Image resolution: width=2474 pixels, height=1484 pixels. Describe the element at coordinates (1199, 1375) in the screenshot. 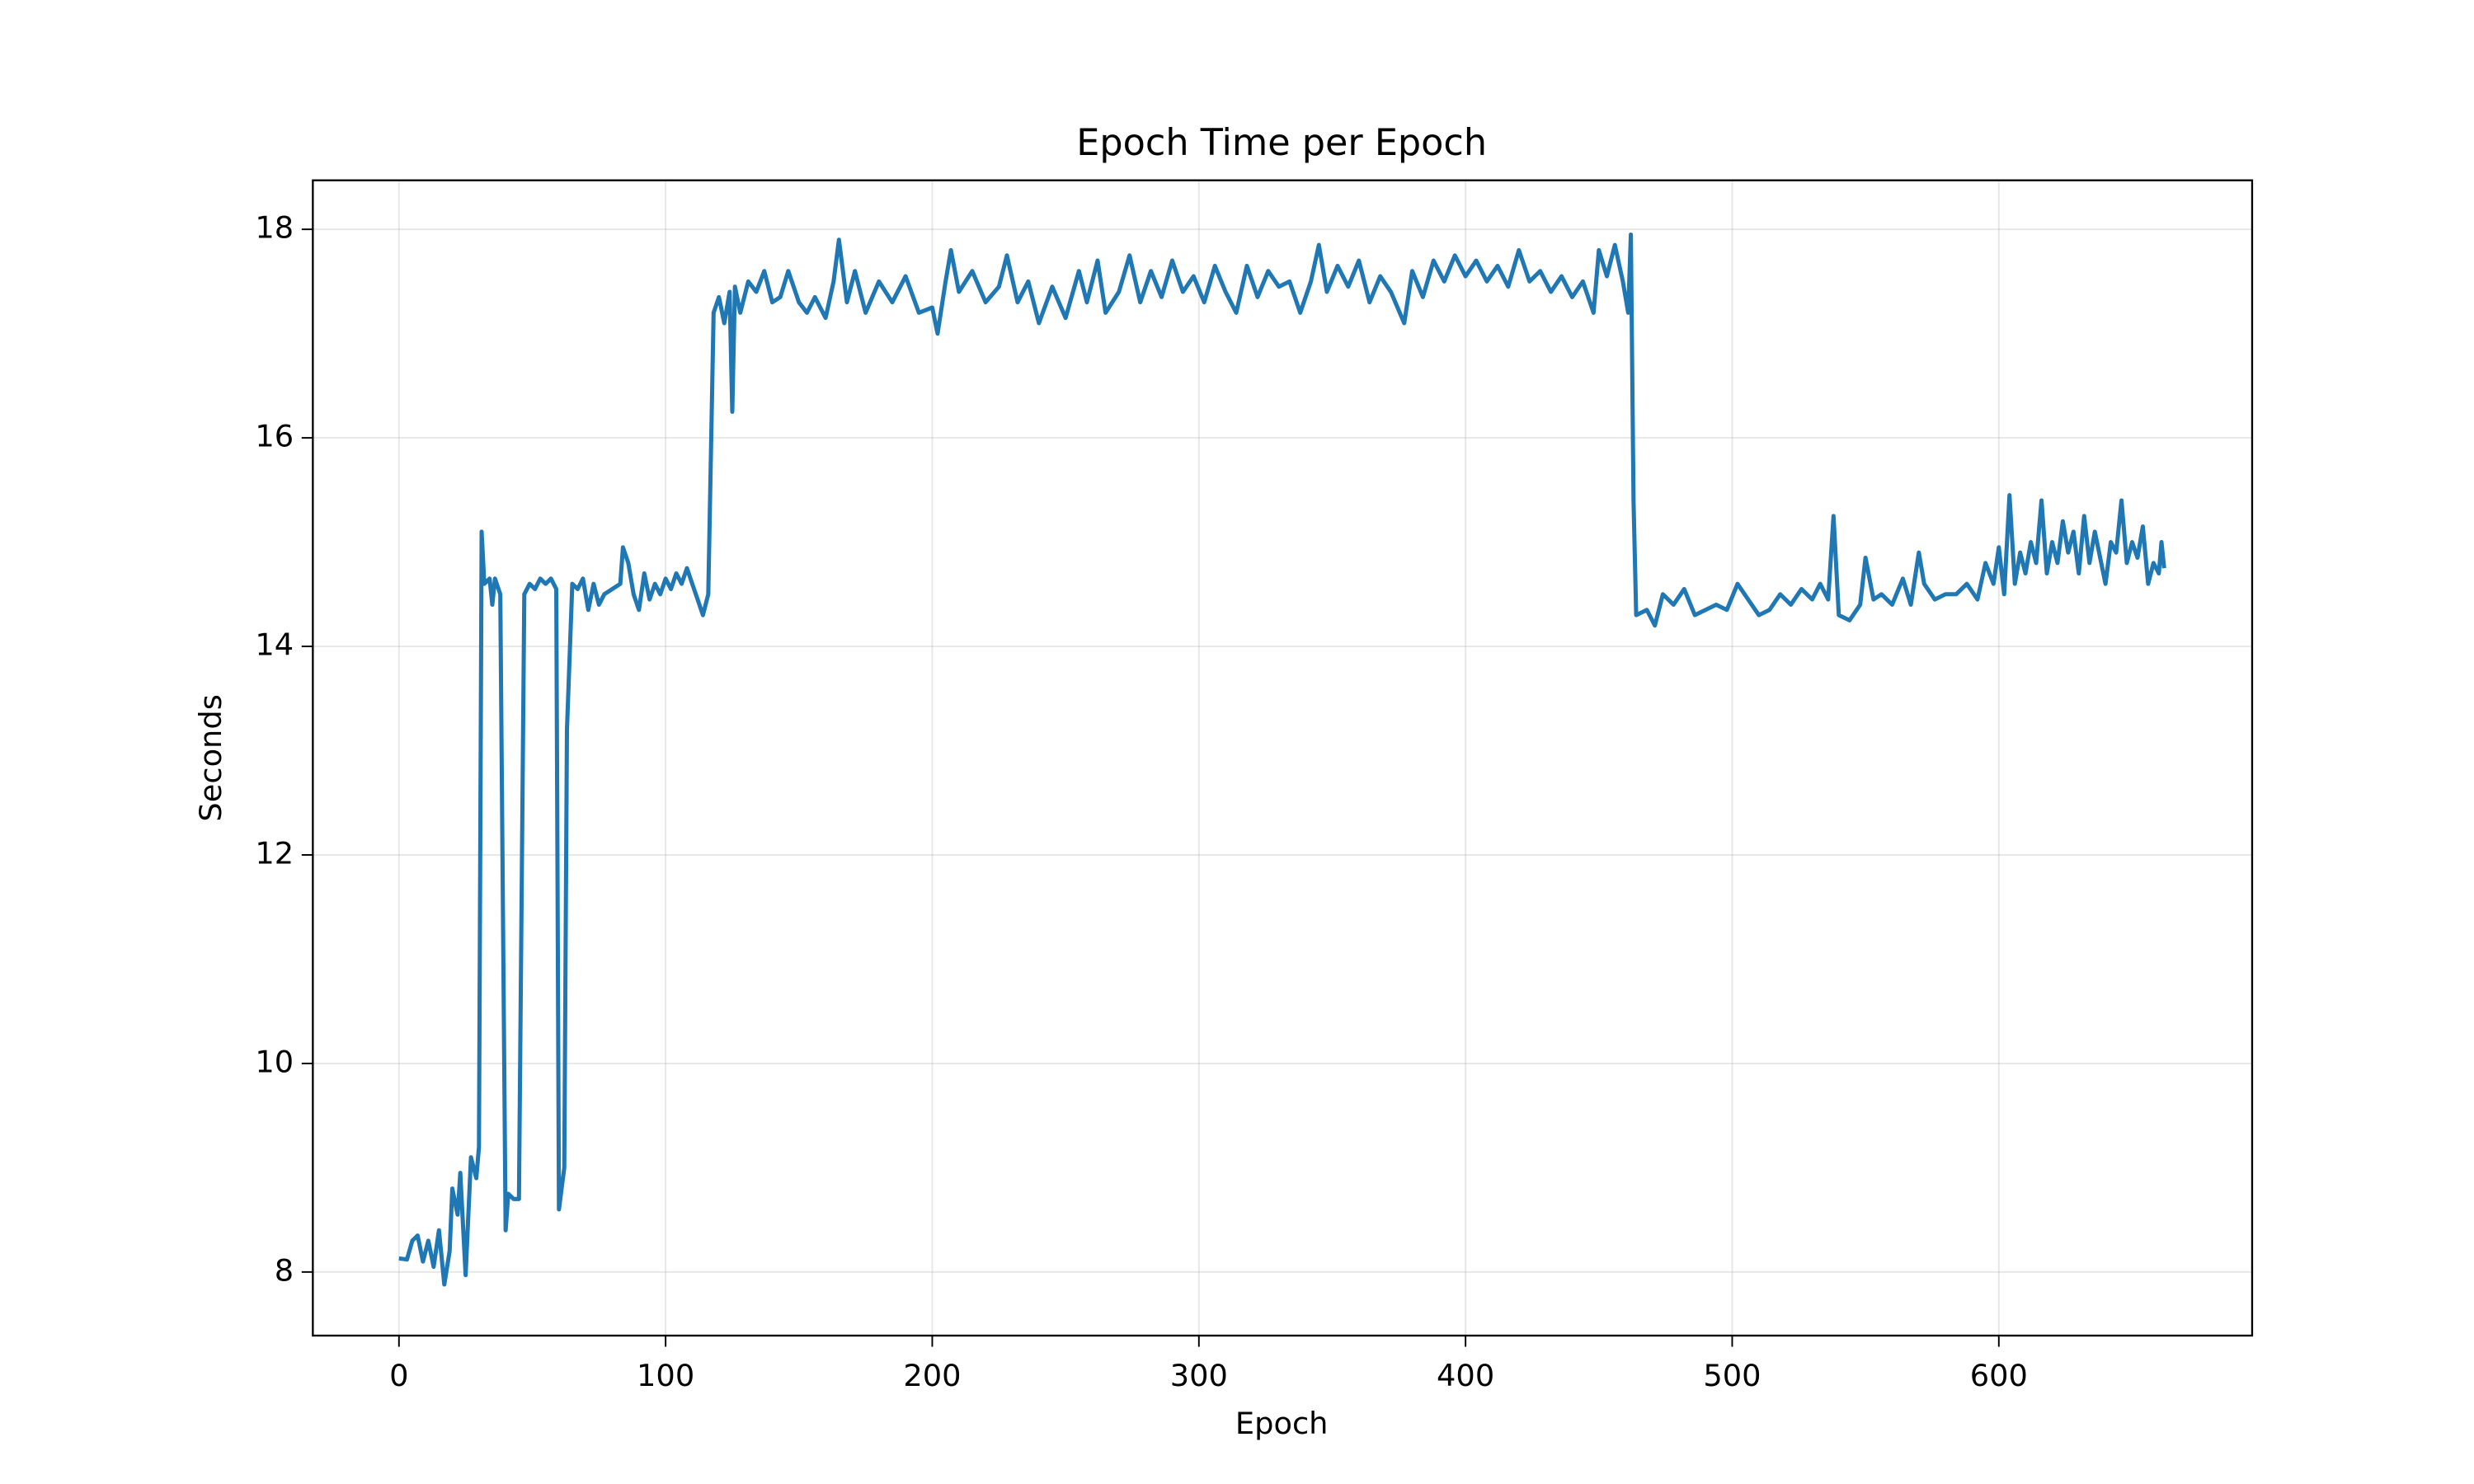

I see `x-tick-label: 300` at that location.